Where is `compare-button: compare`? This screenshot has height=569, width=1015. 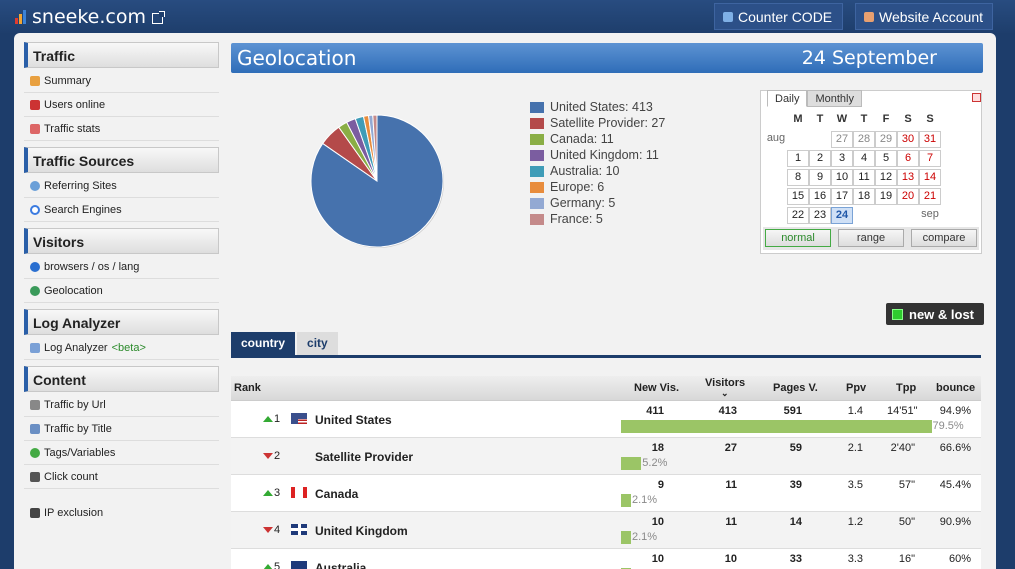 compare-button: compare is located at coordinates (944, 238).